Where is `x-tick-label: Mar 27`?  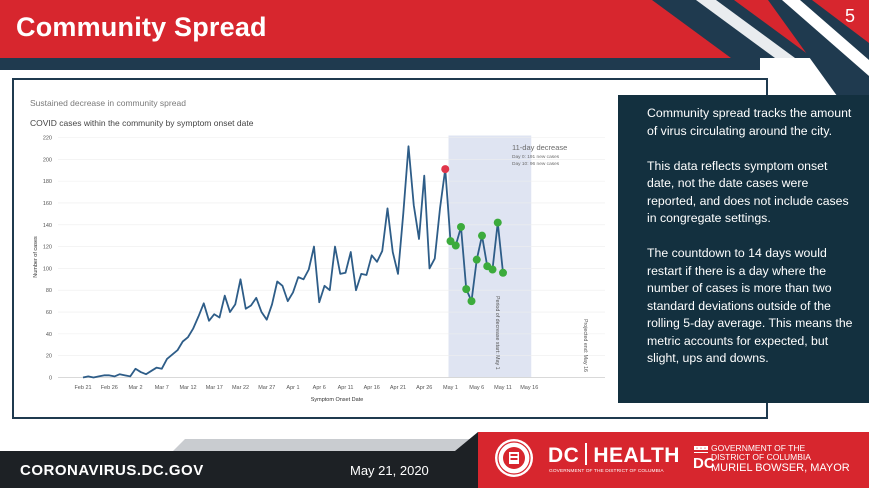 x-tick-label: Mar 27 is located at coordinates (266, 388).